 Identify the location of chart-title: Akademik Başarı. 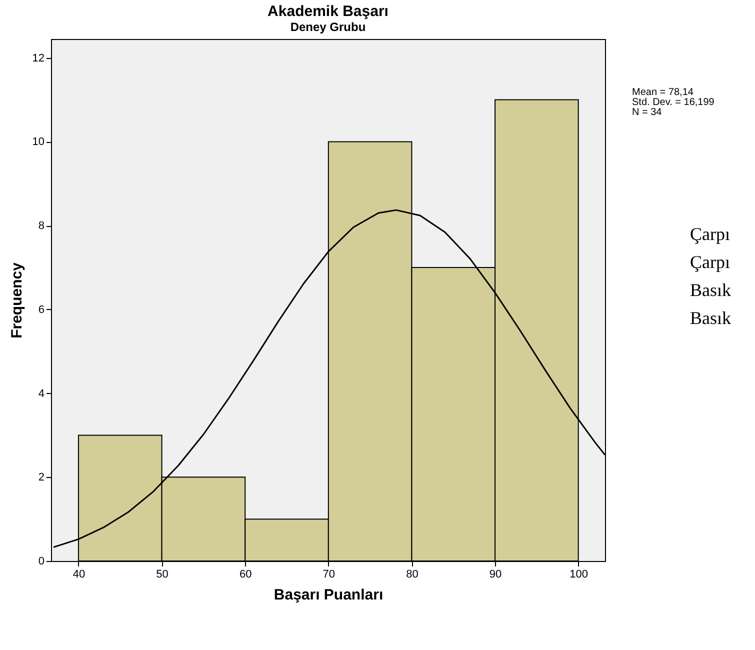
(328, 11).